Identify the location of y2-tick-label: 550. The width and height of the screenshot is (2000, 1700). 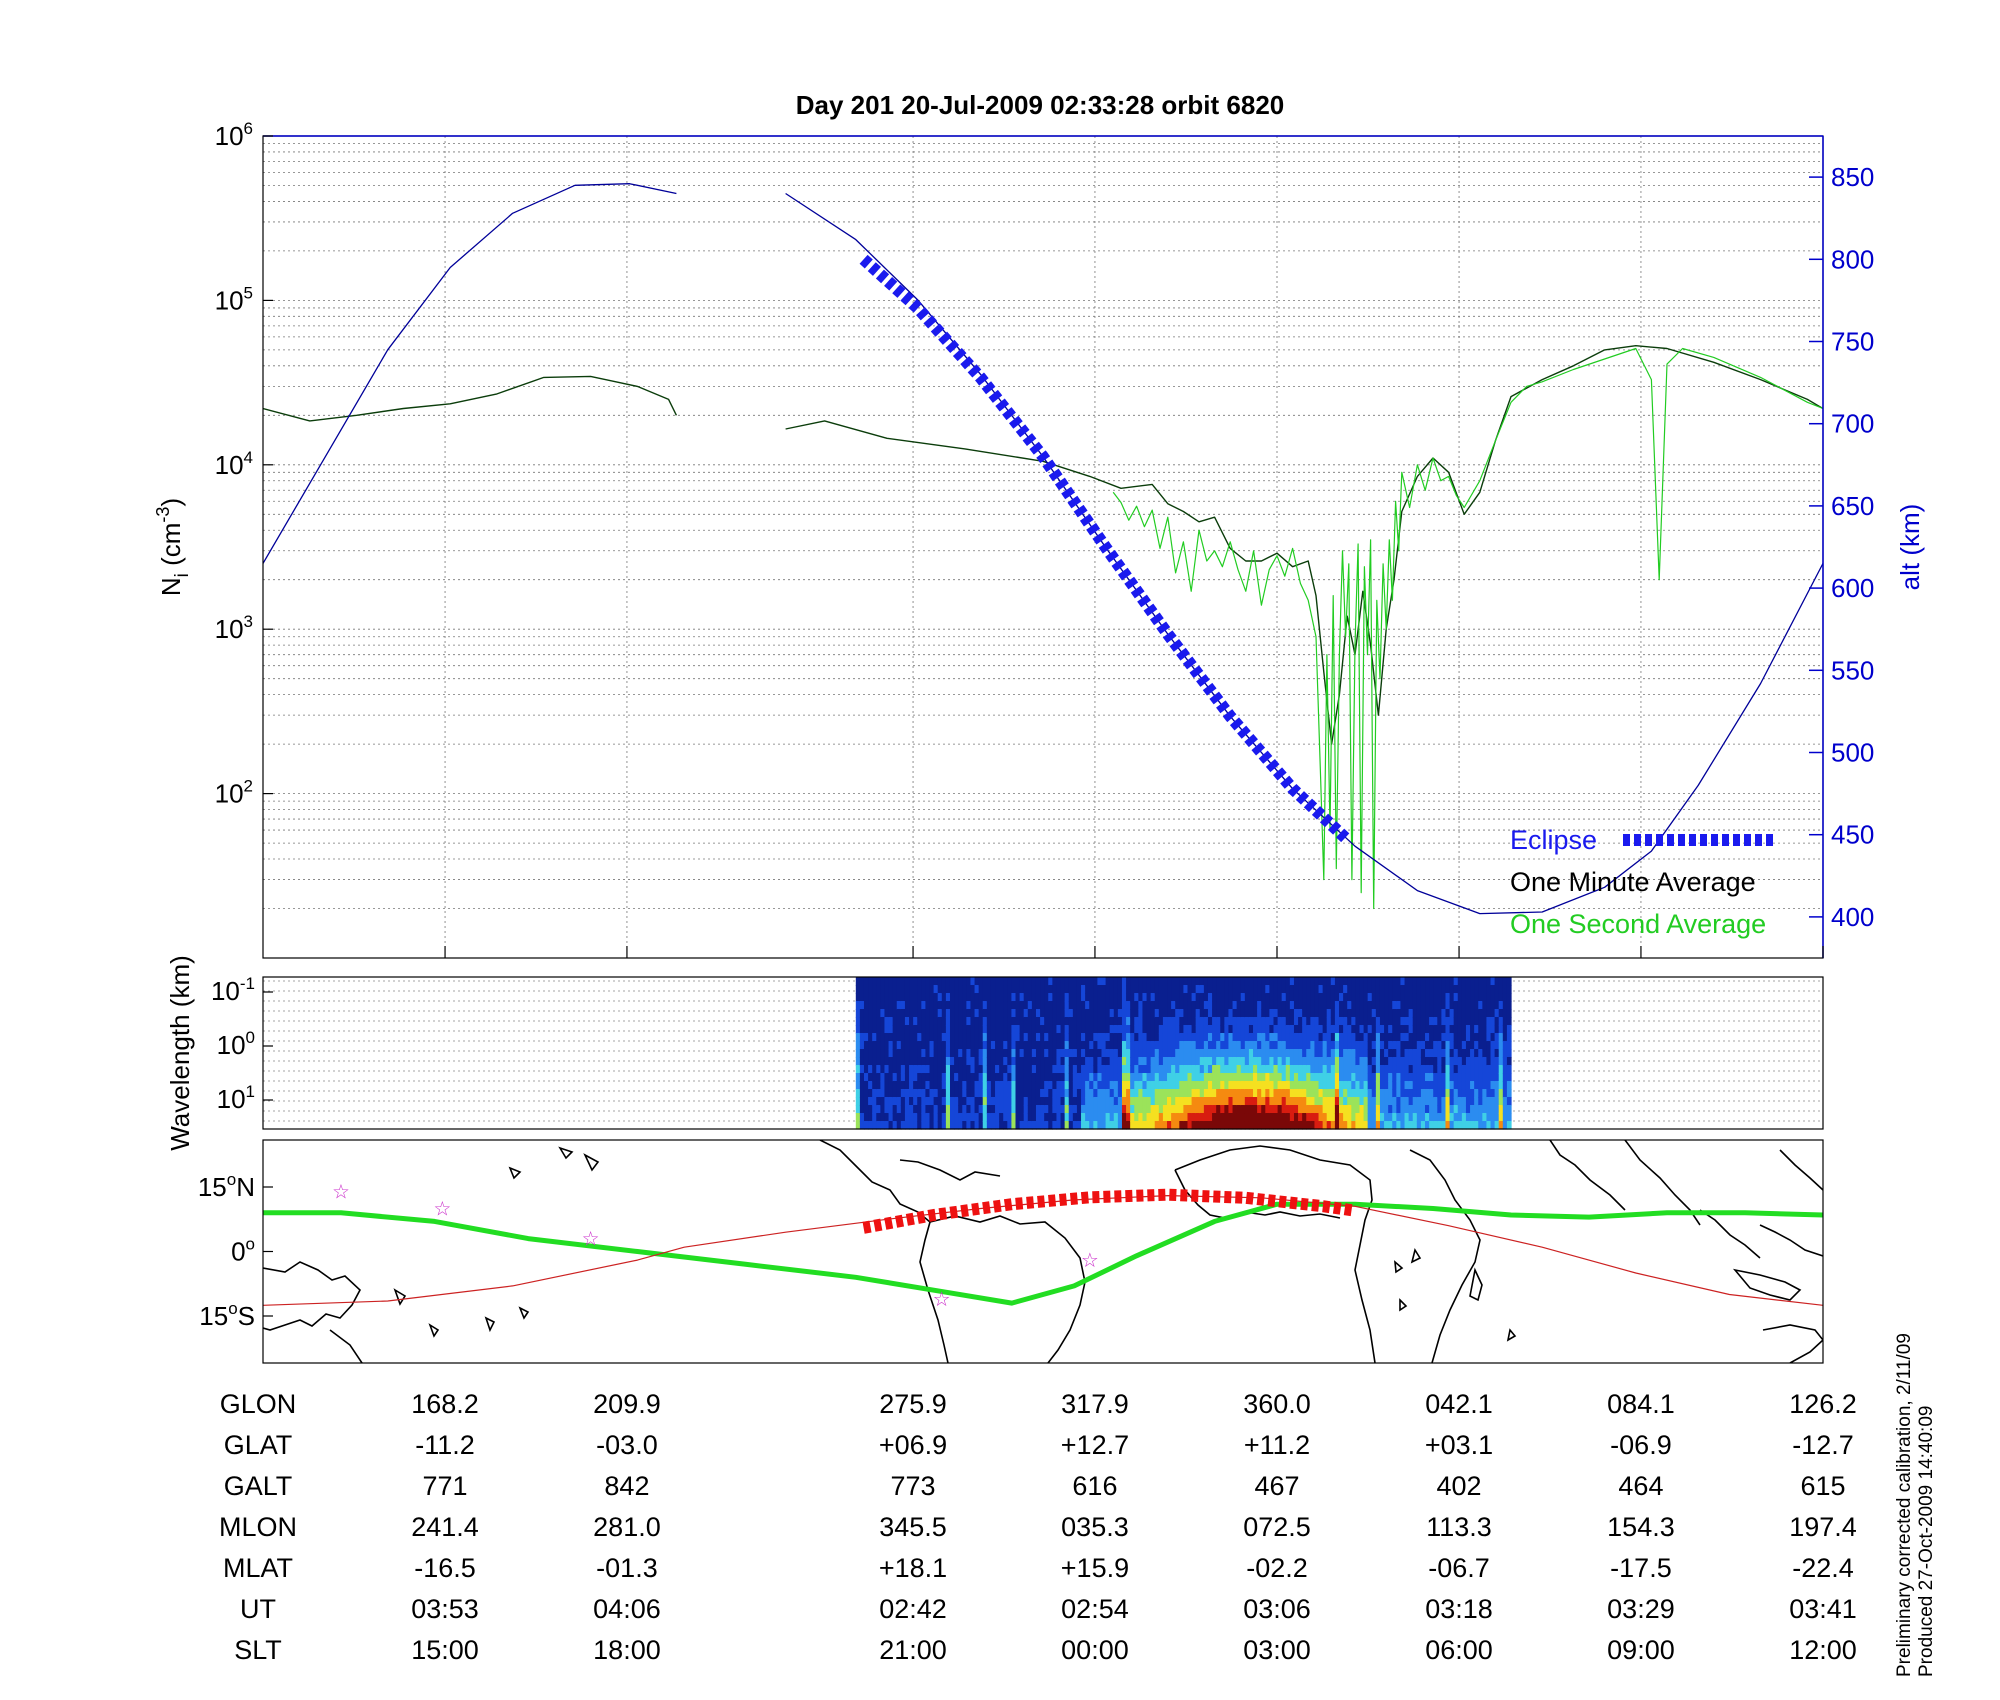
(1852, 670).